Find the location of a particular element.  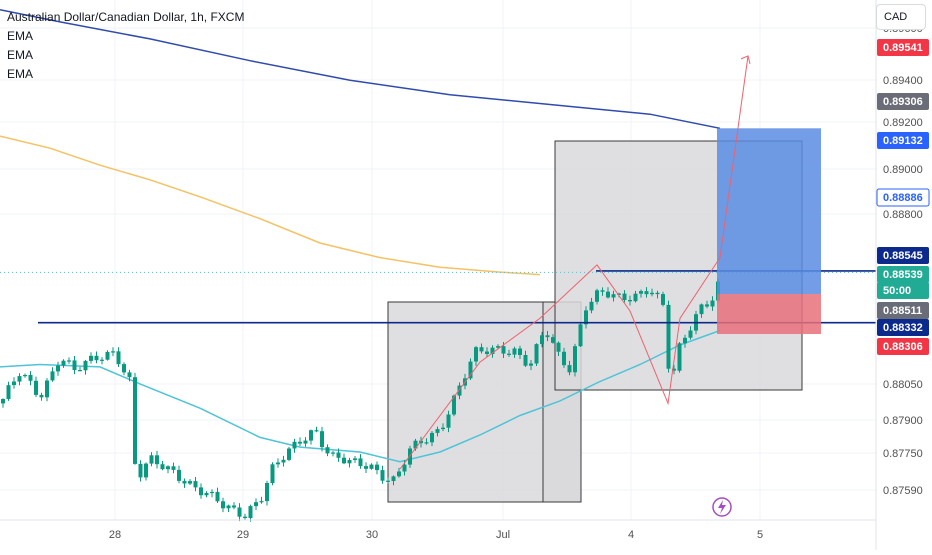

price-badge-blue: 0.89132 is located at coordinates (903, 140).